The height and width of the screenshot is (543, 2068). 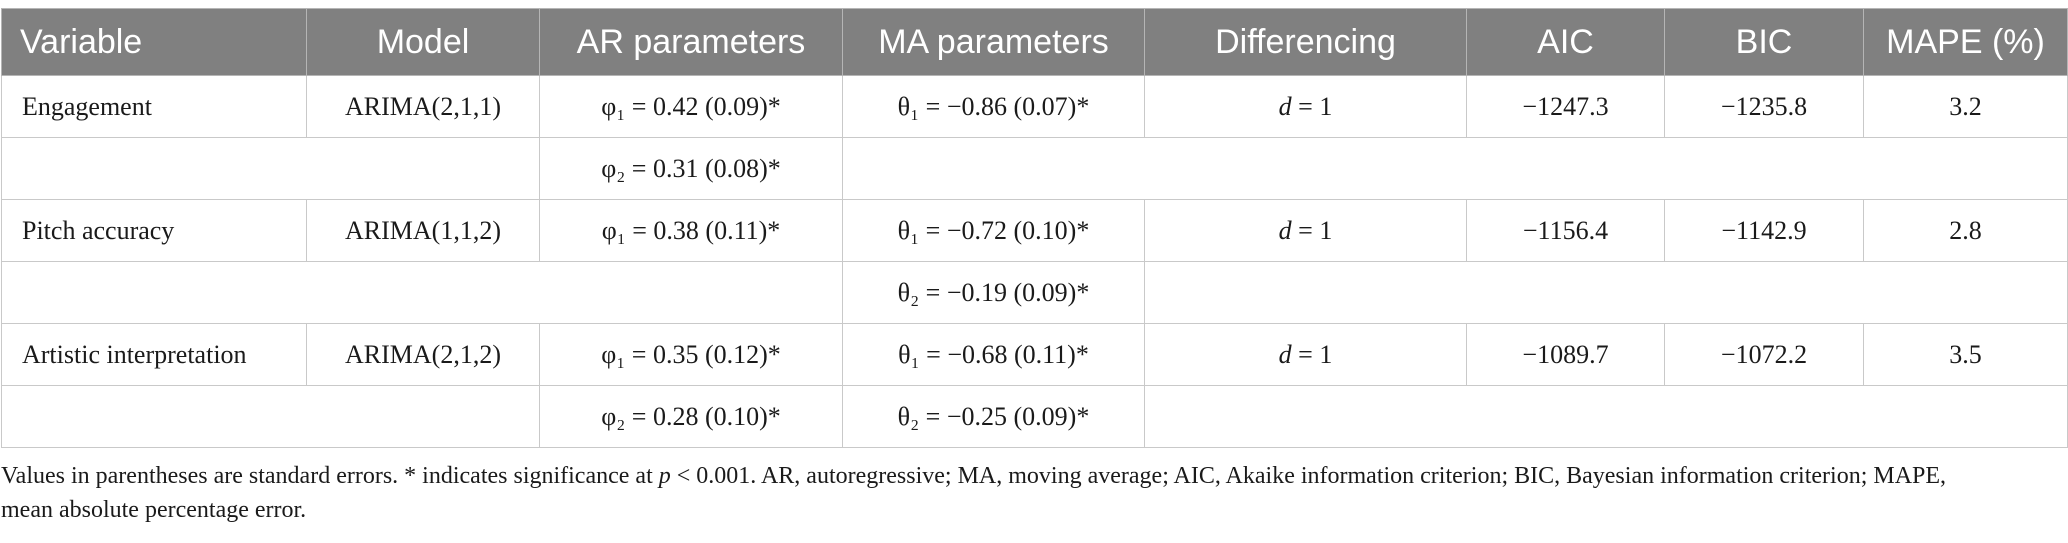 What do you see at coordinates (1965, 354) in the screenshot?
I see `cell-mape: 3.5` at bounding box center [1965, 354].